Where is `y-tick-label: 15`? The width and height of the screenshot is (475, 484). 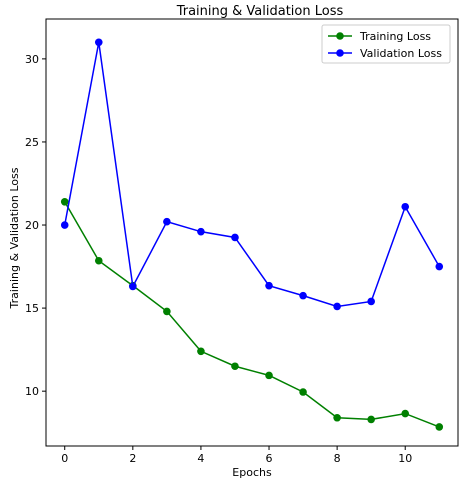
y-tick-label: 15 is located at coordinates (32, 308).